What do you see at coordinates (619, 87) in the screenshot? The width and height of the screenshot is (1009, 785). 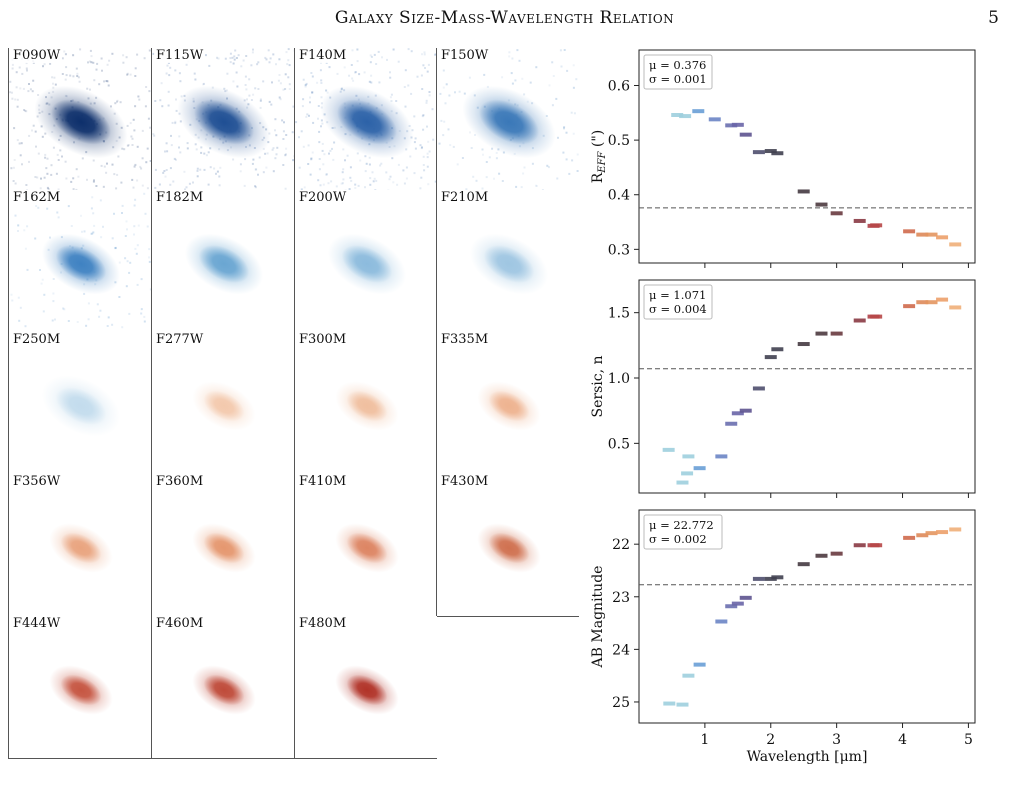 I see `y-tick-label: 0.6` at bounding box center [619, 87].